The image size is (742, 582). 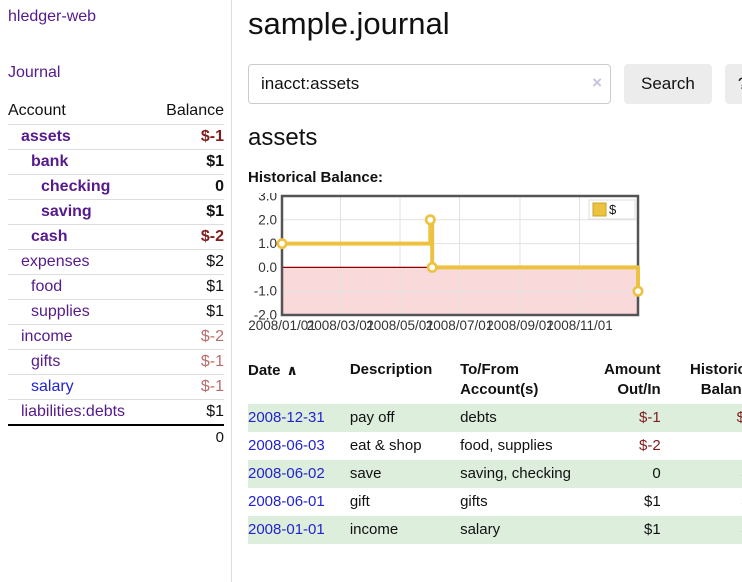 I want to click on account-balance: $2, so click(x=188, y=262).